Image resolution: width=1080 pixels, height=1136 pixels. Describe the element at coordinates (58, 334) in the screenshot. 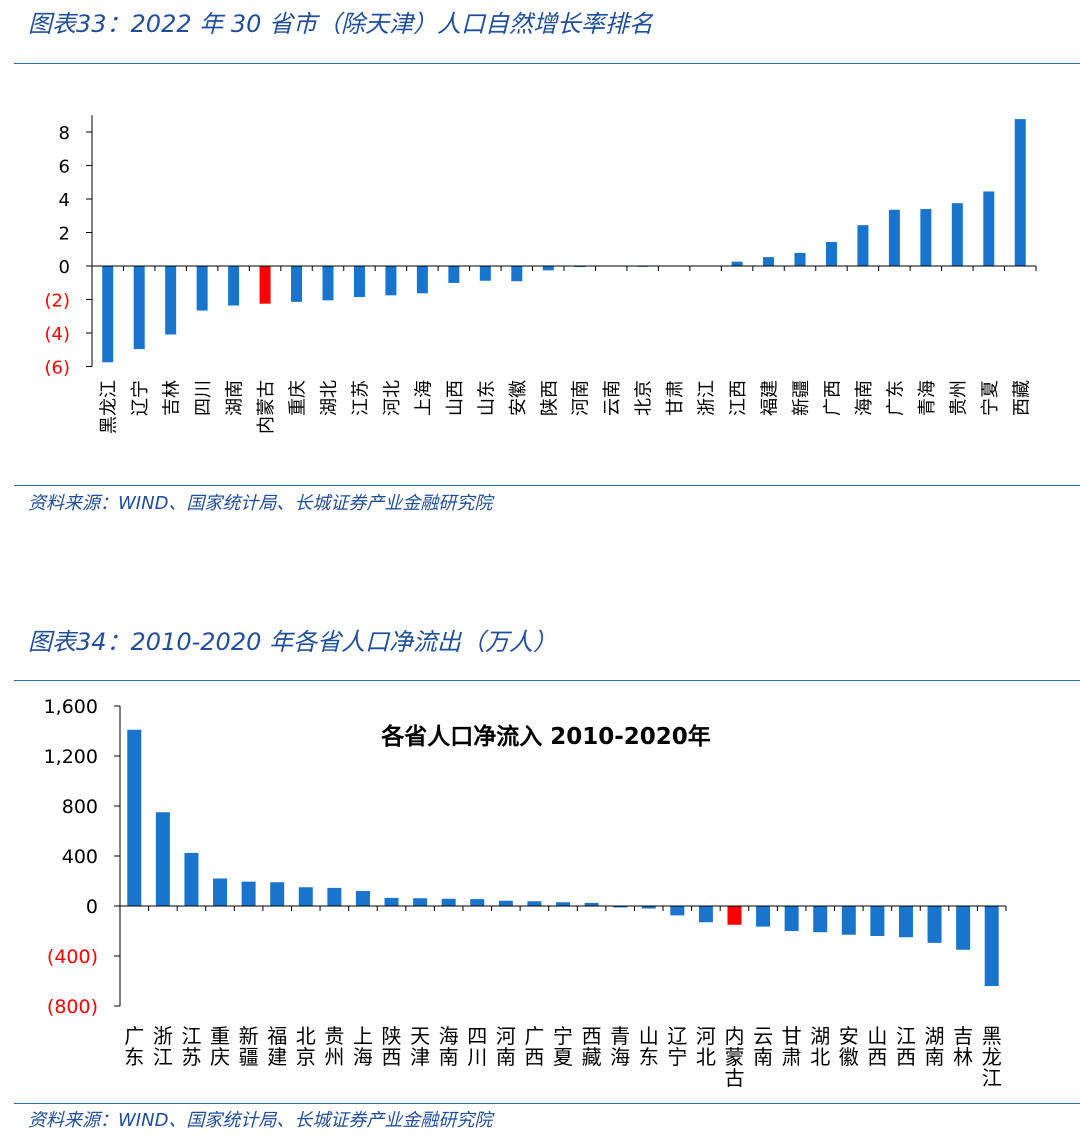

I see `y-tick-label: (4)` at that location.